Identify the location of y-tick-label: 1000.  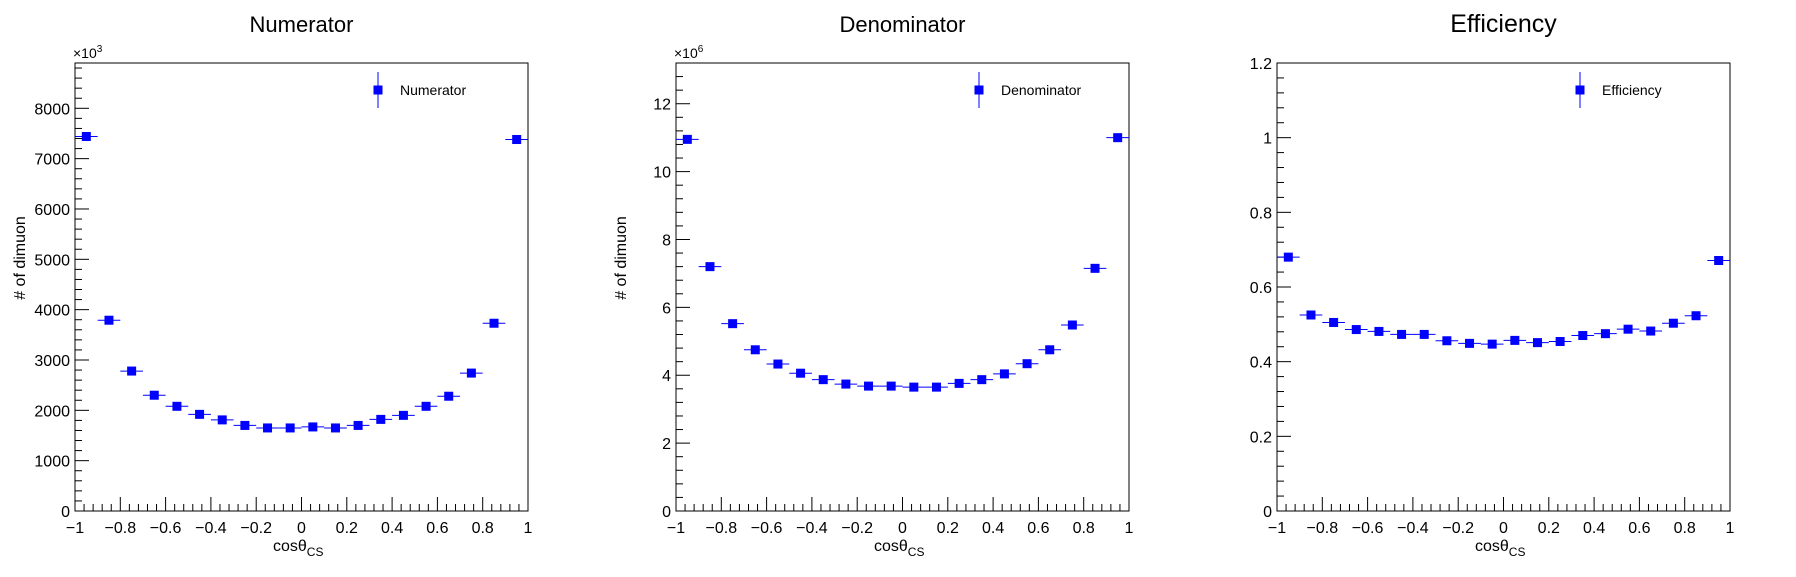
(52, 462).